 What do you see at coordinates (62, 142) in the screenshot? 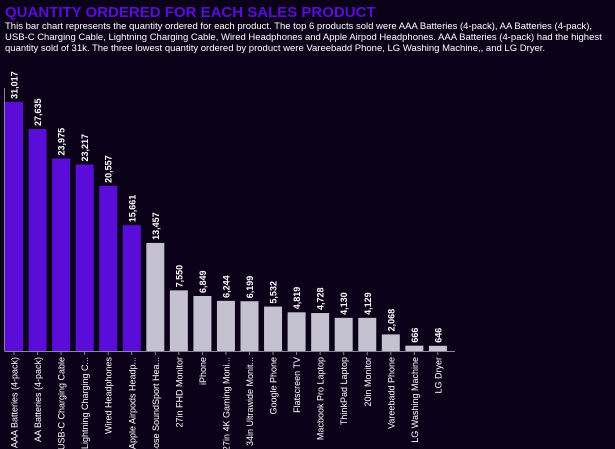
I see `data-label: 23,975` at bounding box center [62, 142].